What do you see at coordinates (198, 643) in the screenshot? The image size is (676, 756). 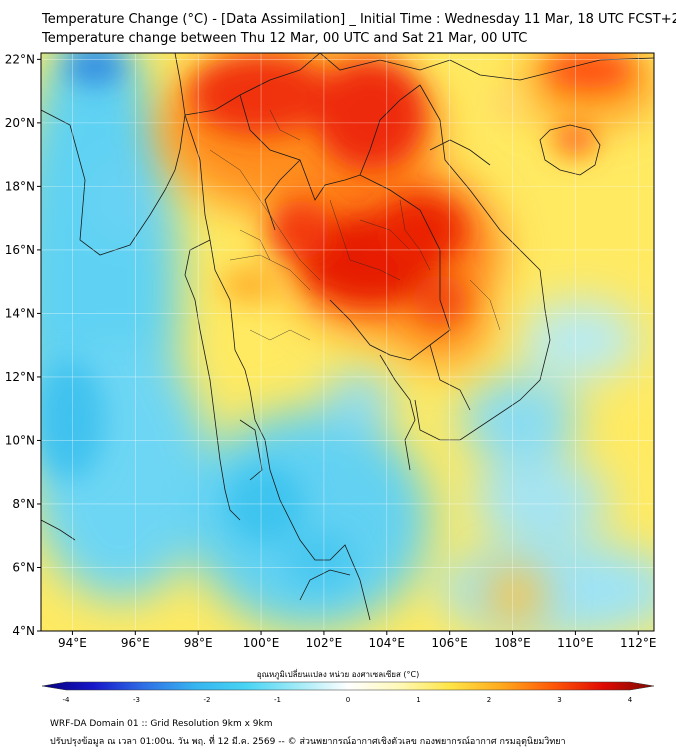 I see `lon-tick-label: 98°E` at bounding box center [198, 643].